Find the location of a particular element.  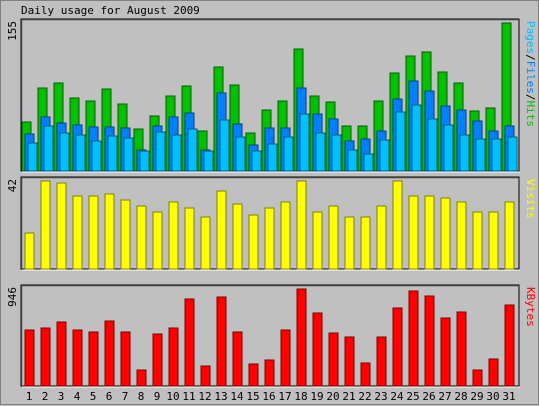

x-tick-label: 3 is located at coordinates (61, 396).